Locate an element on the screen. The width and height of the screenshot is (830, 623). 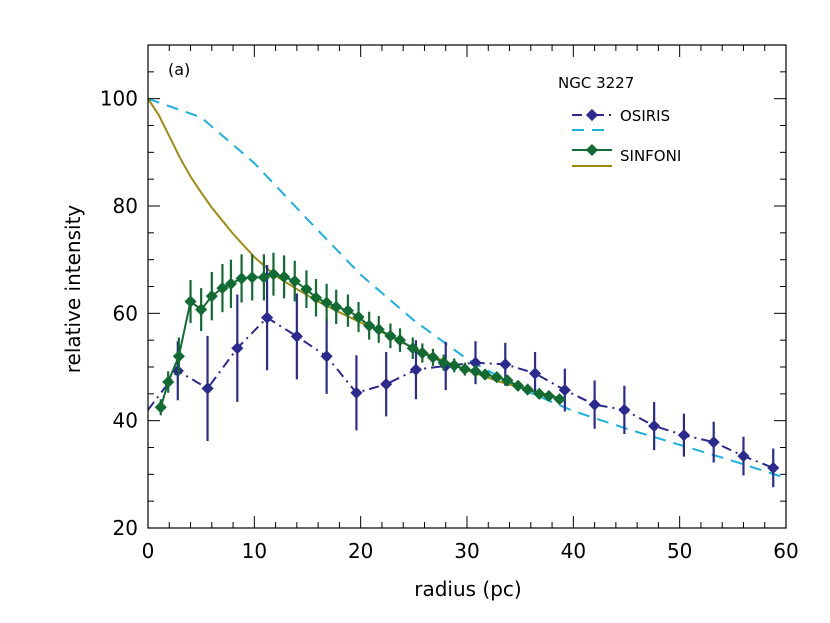
y-tick-label: 20 is located at coordinates (125, 528).